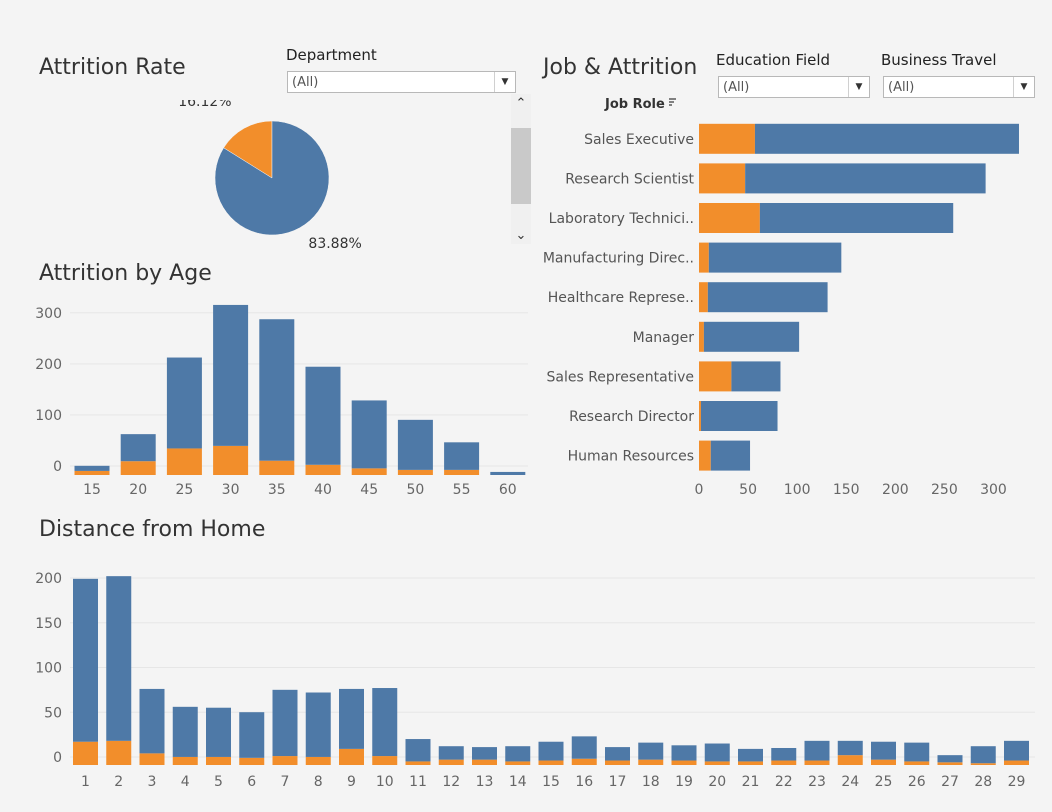  I want to click on pie-slice, so click(272, 178).